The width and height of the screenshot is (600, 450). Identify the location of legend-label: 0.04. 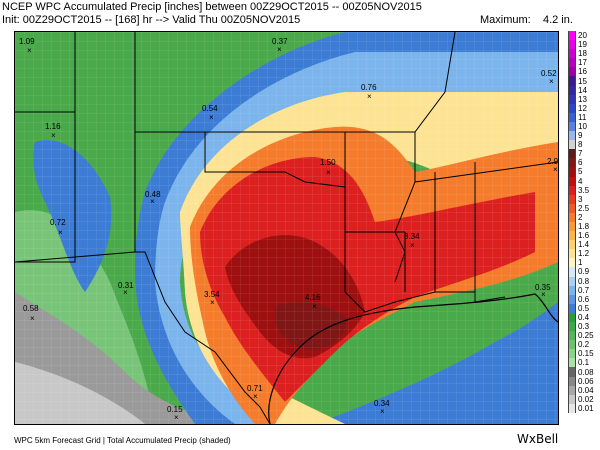
(586, 390).